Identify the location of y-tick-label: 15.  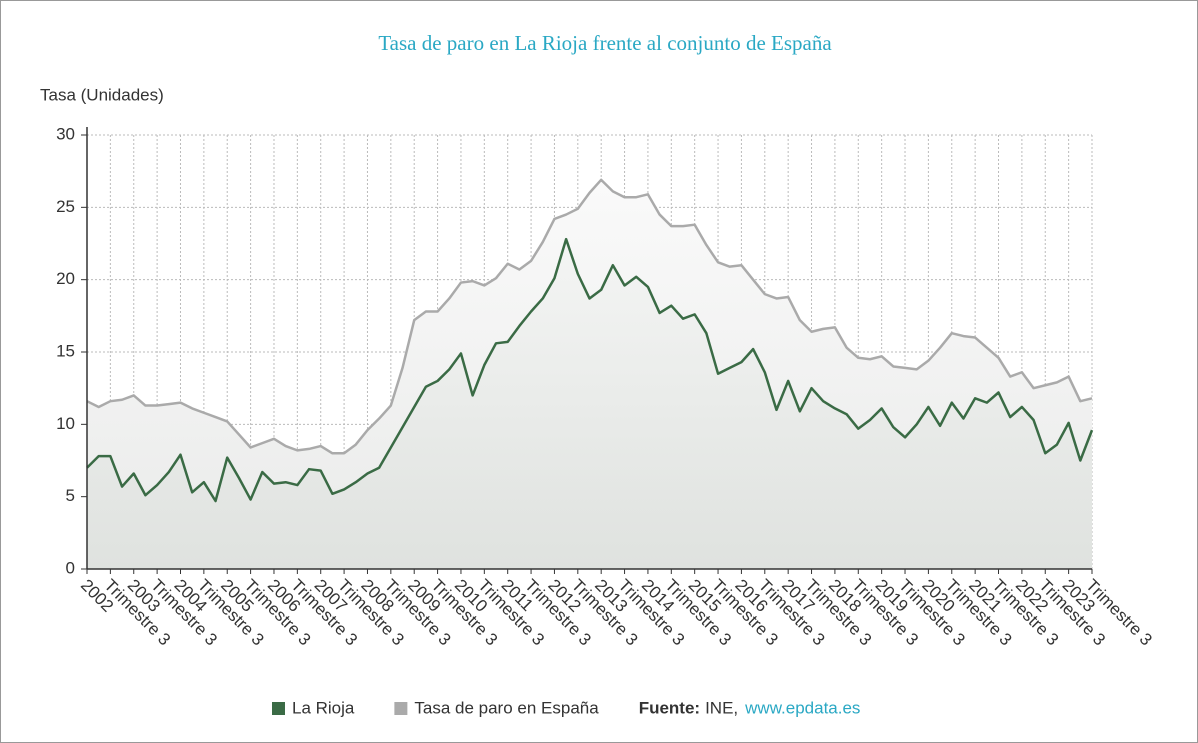
(65, 350).